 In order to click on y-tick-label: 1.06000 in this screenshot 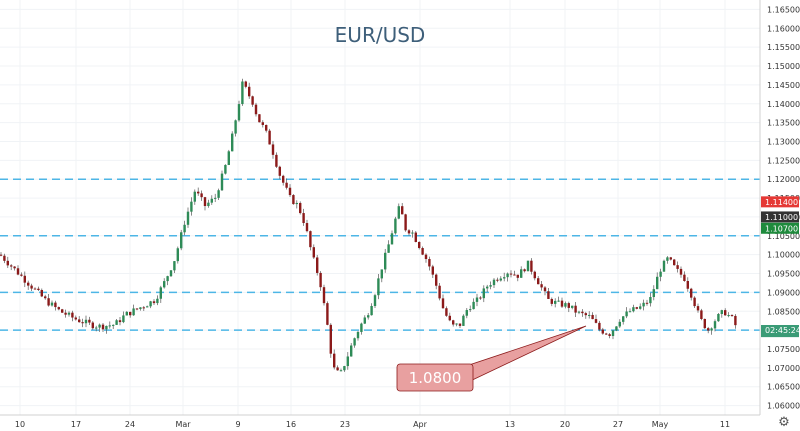, I will do `click(783, 406)`.